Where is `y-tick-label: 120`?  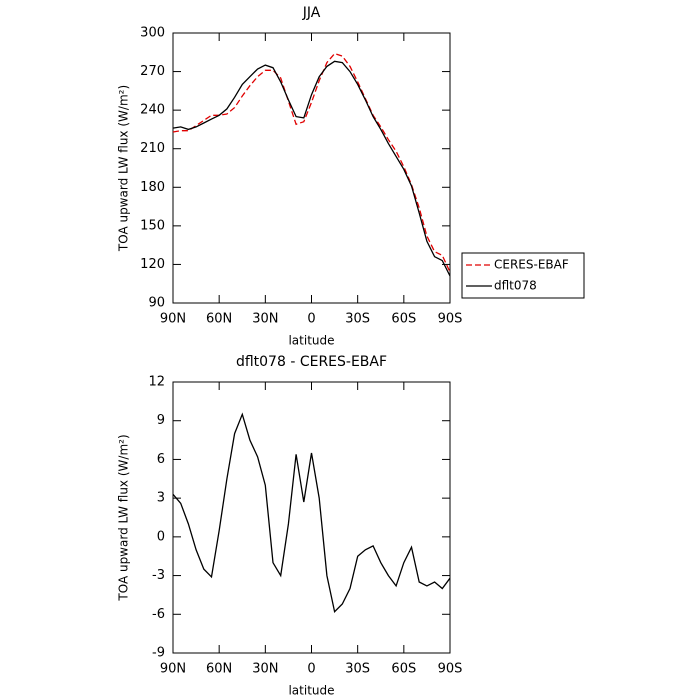 y-tick-label: 120 is located at coordinates (152, 264).